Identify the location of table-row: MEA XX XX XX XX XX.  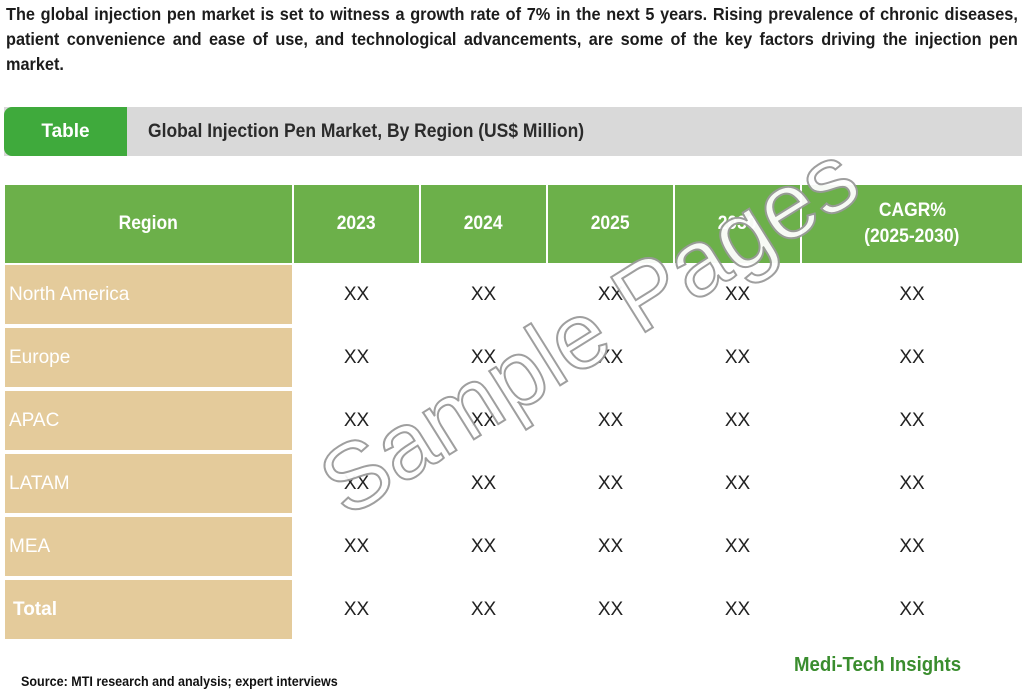
(513, 547).